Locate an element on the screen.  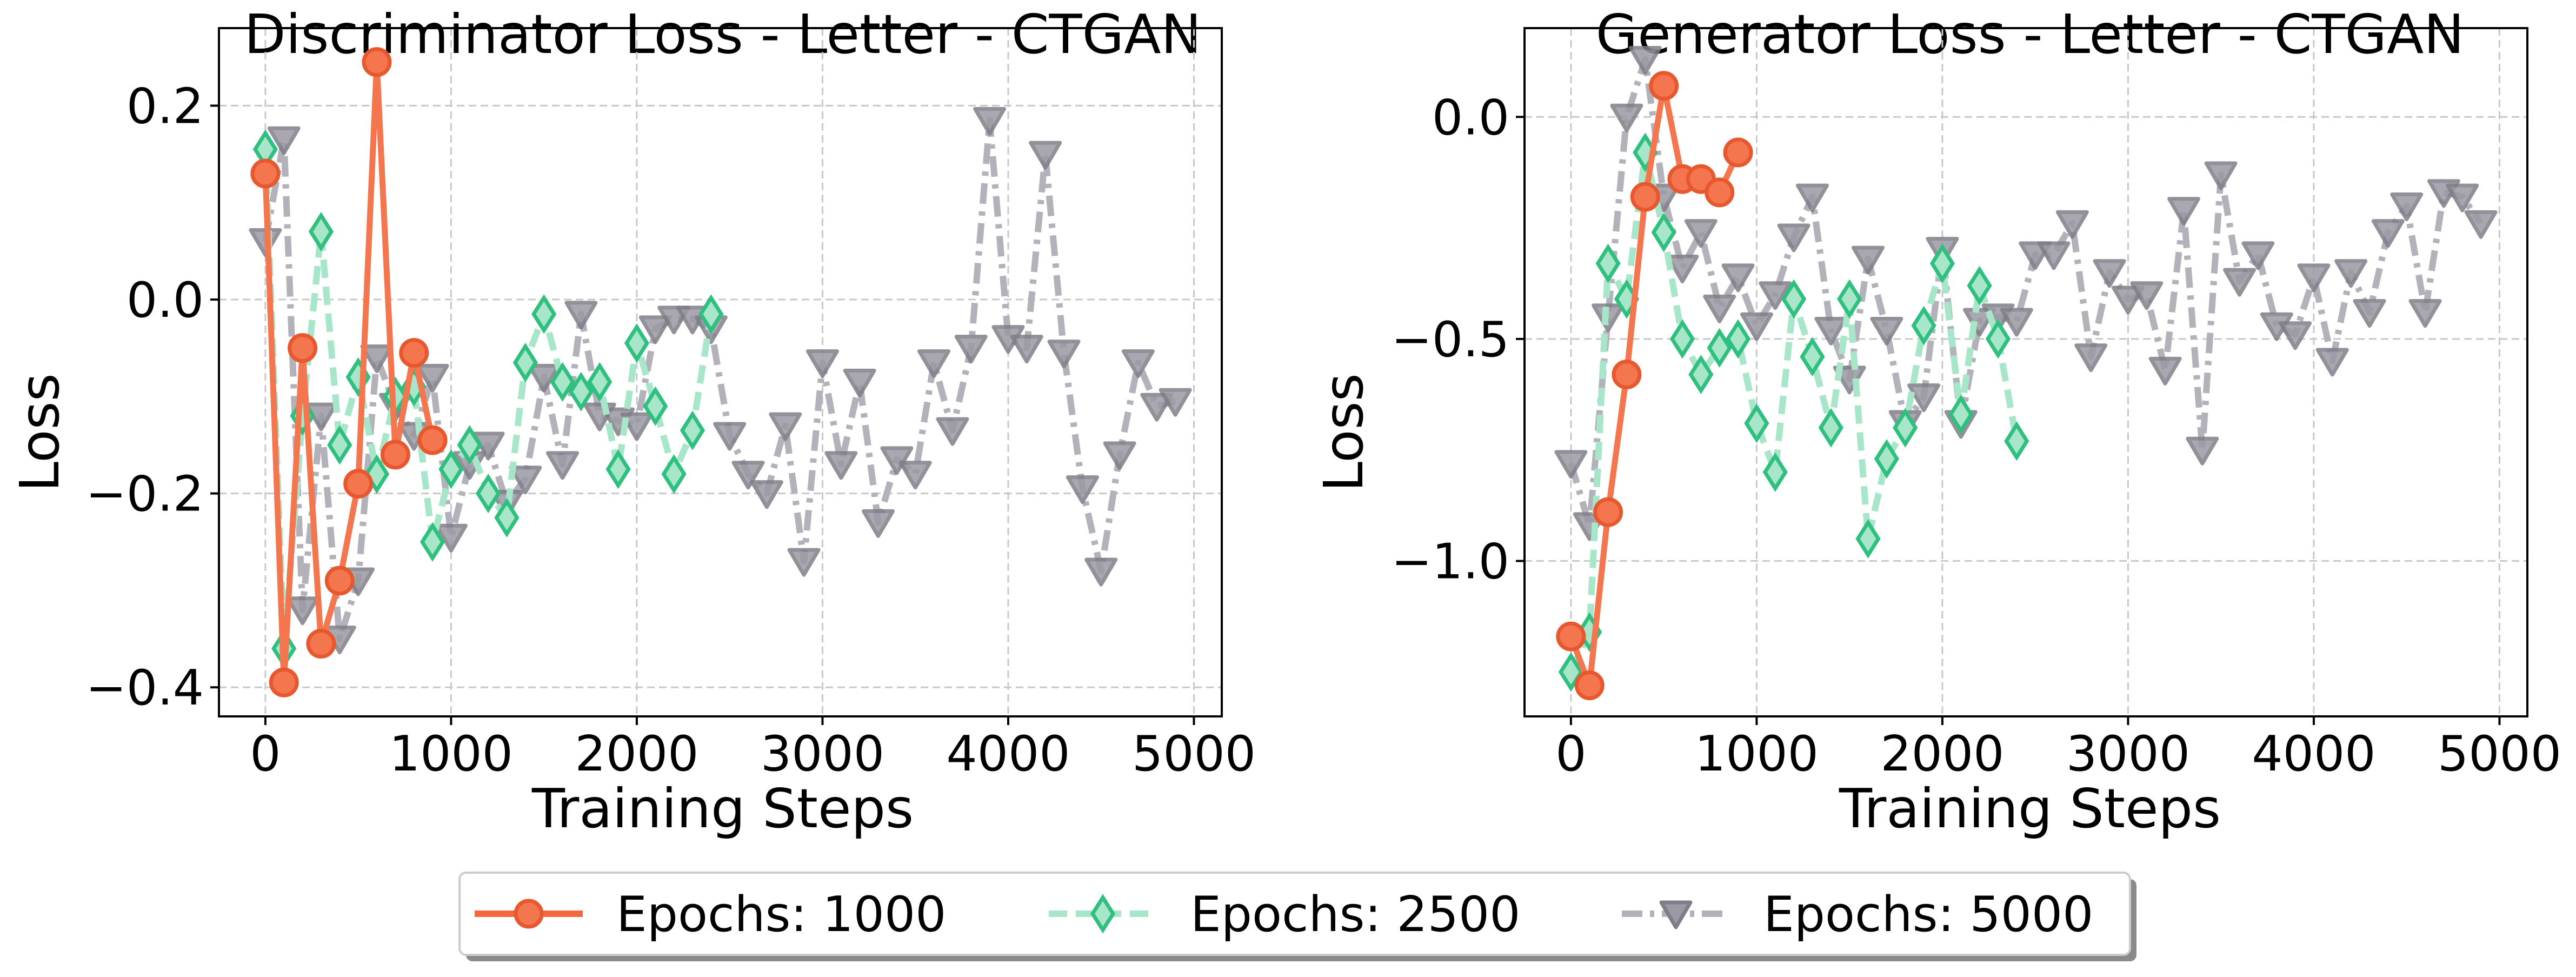
y-tick-label: −0.5 is located at coordinates (1450, 339).